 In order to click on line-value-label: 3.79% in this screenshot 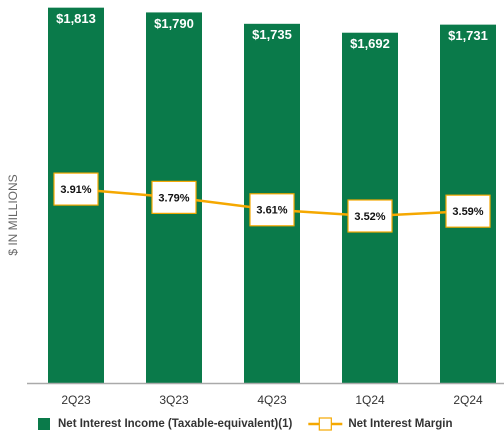, I will do `click(173, 198)`.